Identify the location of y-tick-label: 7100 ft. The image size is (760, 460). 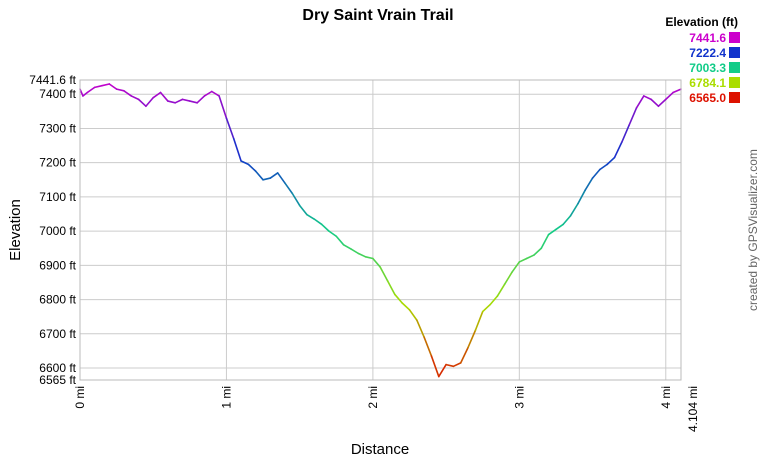
(57, 197).